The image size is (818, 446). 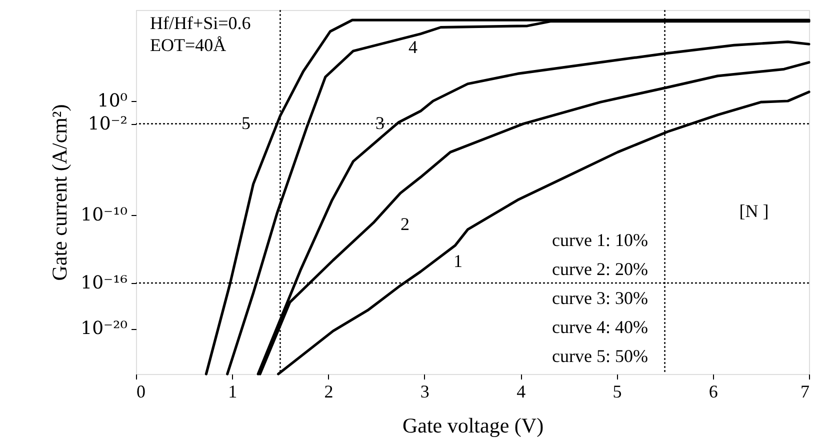 I want to click on y-tick-label: 10⁰, so click(x=112, y=101).